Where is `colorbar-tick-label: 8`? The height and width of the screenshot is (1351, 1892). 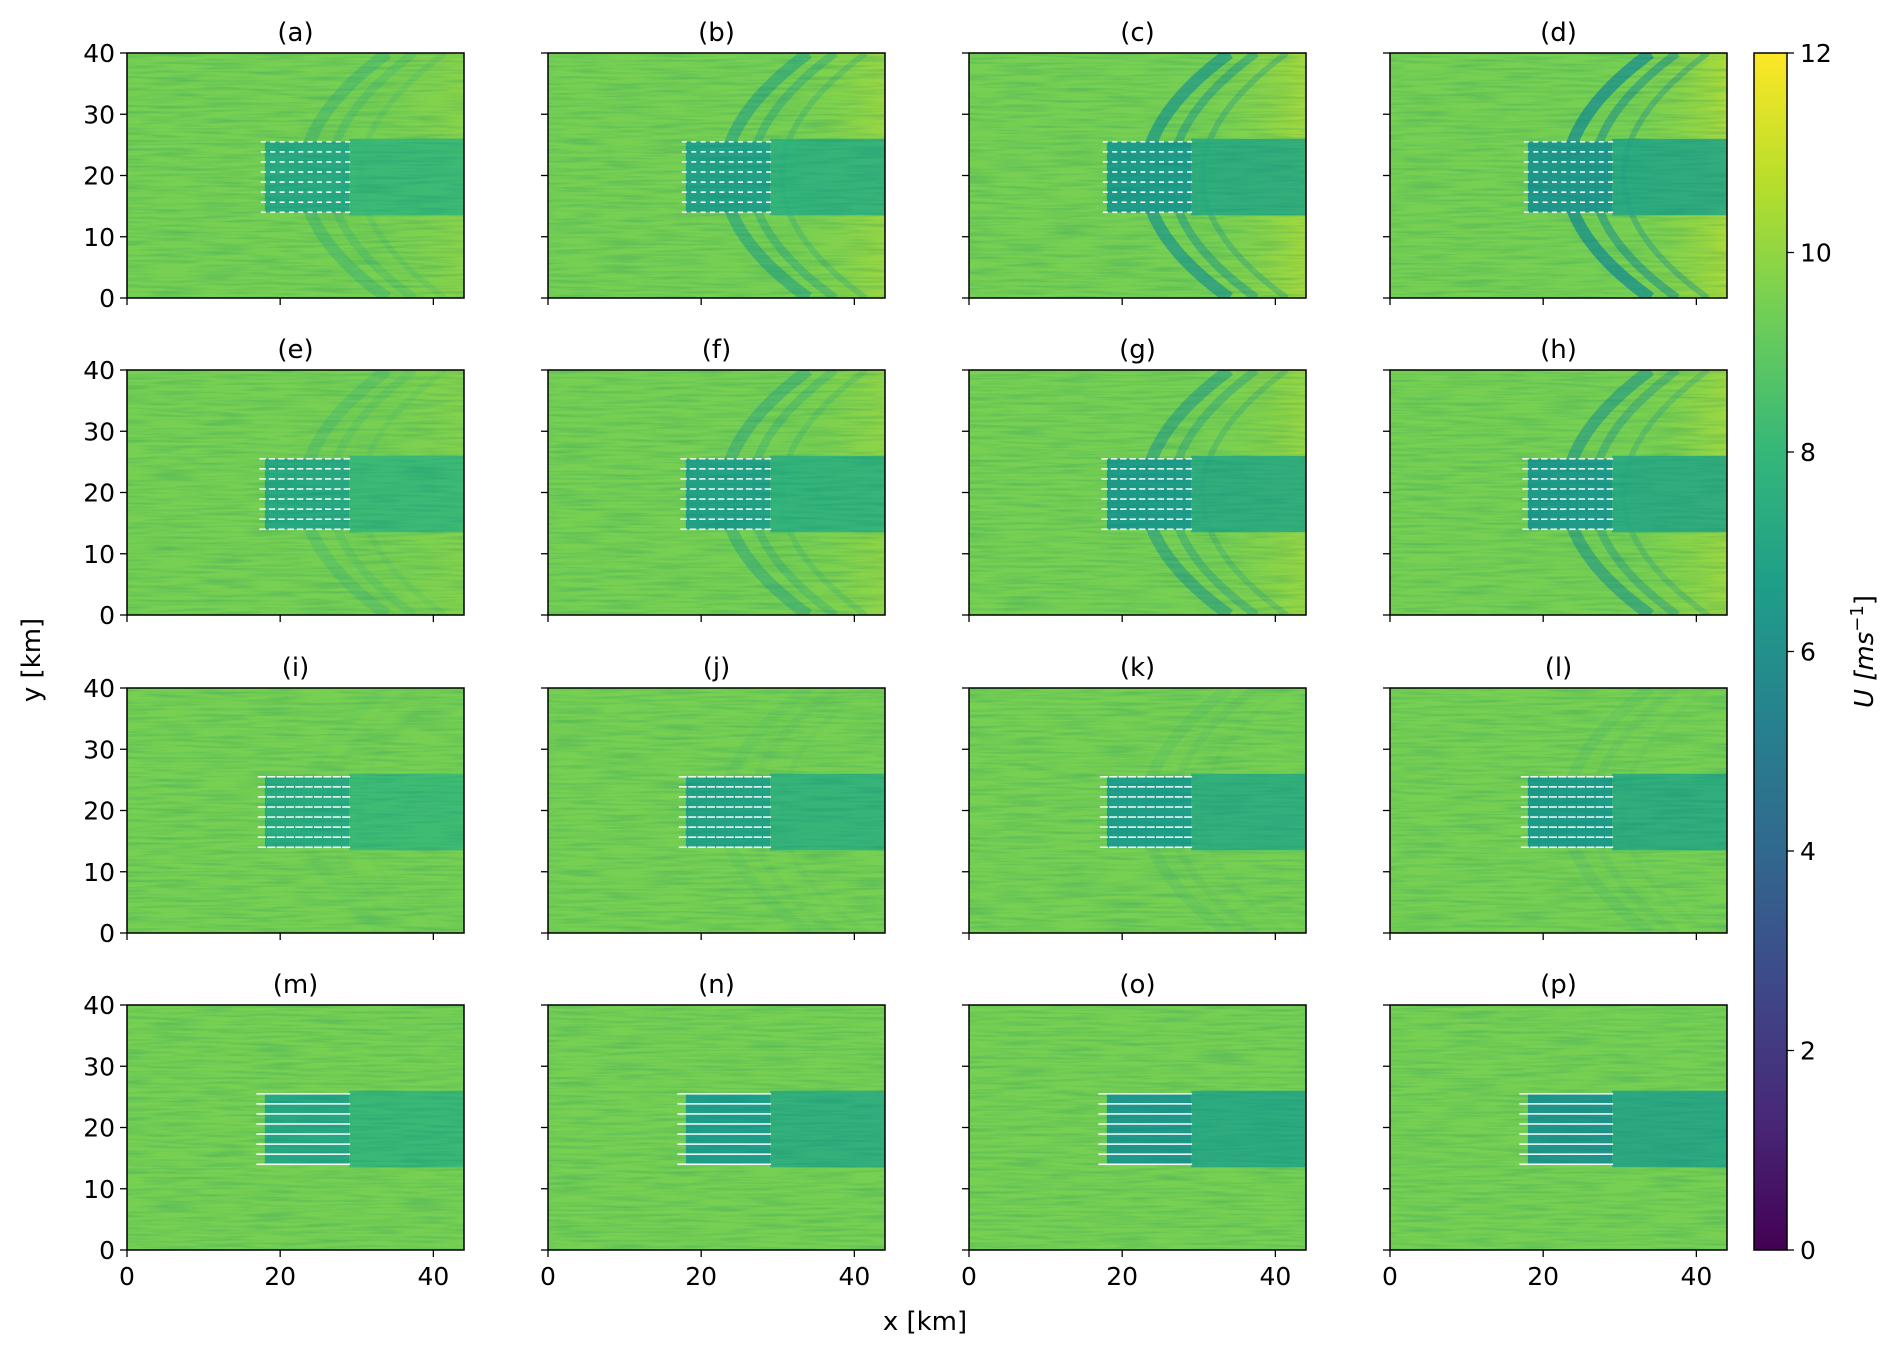 colorbar-tick-label: 8 is located at coordinates (1808, 452).